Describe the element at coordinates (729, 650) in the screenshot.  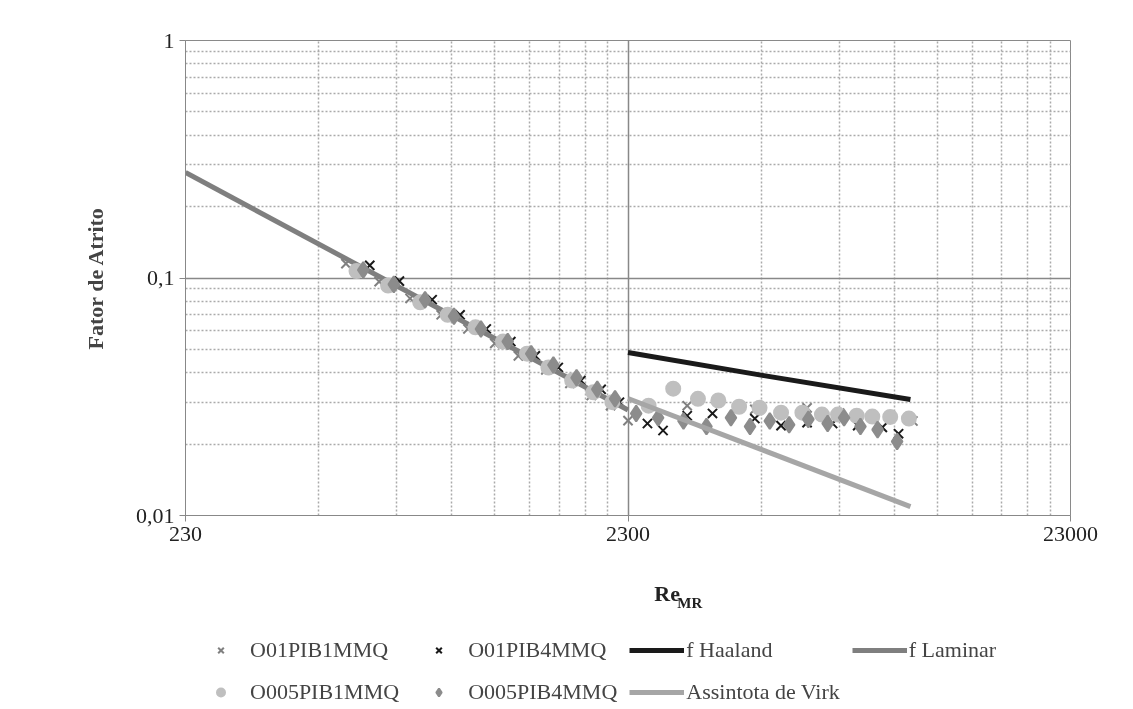
I see `legend-label: f Haaland` at that location.